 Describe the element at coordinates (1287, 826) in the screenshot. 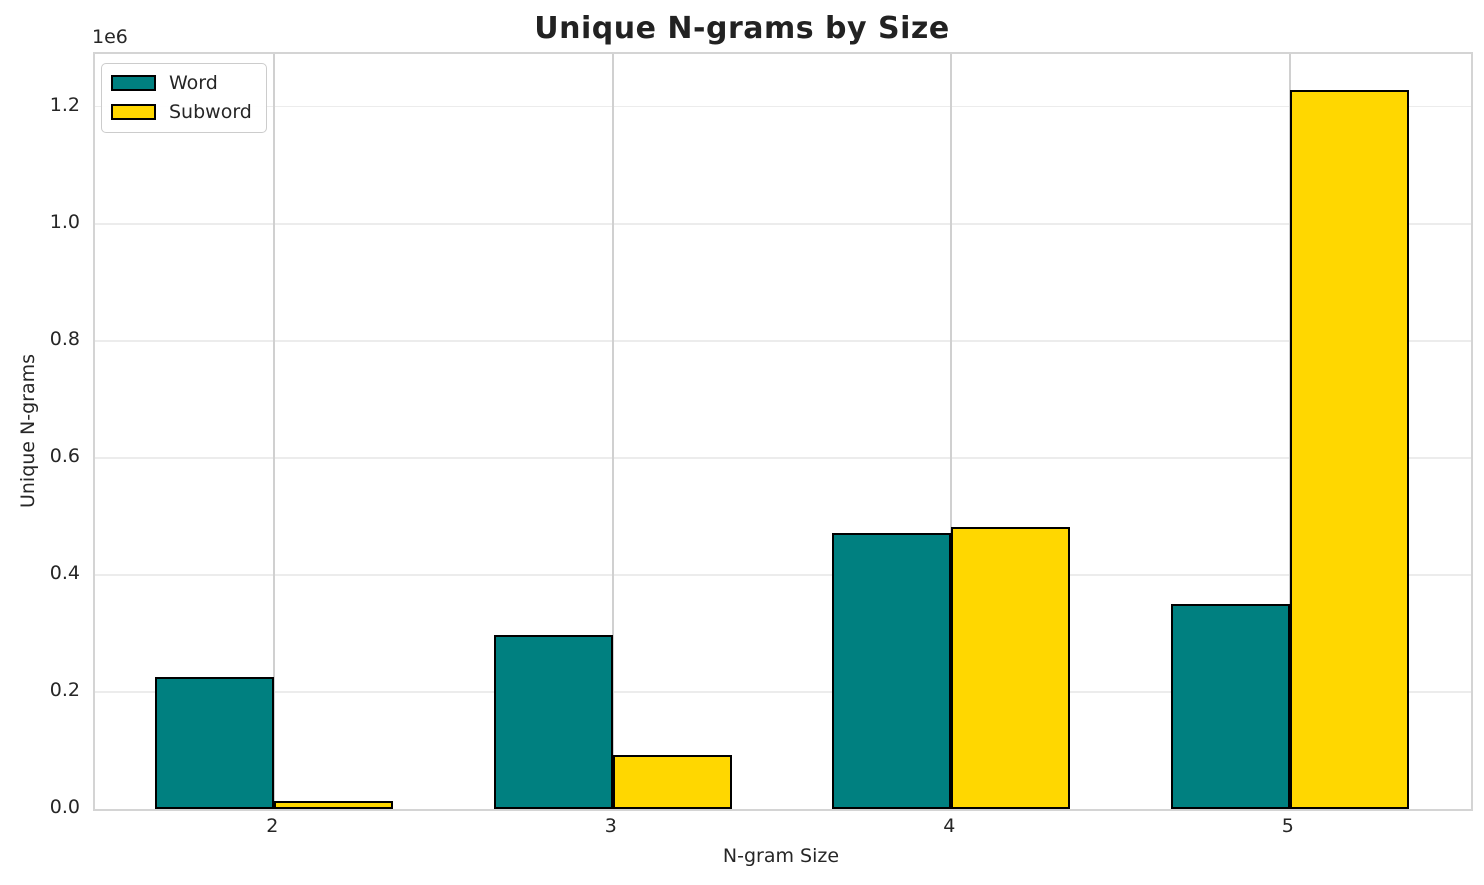

I see `x-tick-label: 5` at that location.